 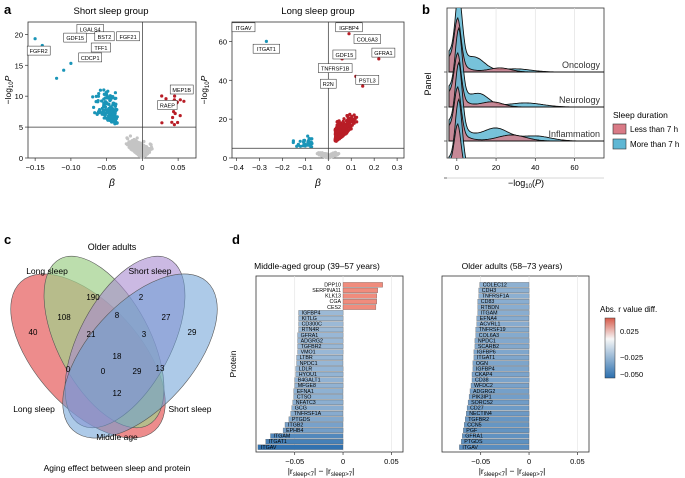 What do you see at coordinates (486, 353) in the screenshot?
I see `d2-bar-label: IGFBP6` at bounding box center [486, 353].